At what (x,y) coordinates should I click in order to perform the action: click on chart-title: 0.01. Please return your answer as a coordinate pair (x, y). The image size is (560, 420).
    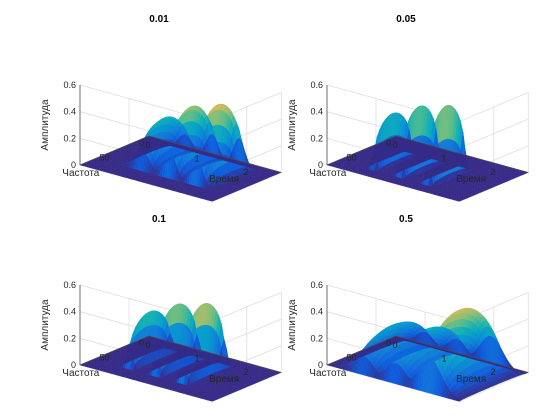
    Looking at the image, I should click on (159, 19).